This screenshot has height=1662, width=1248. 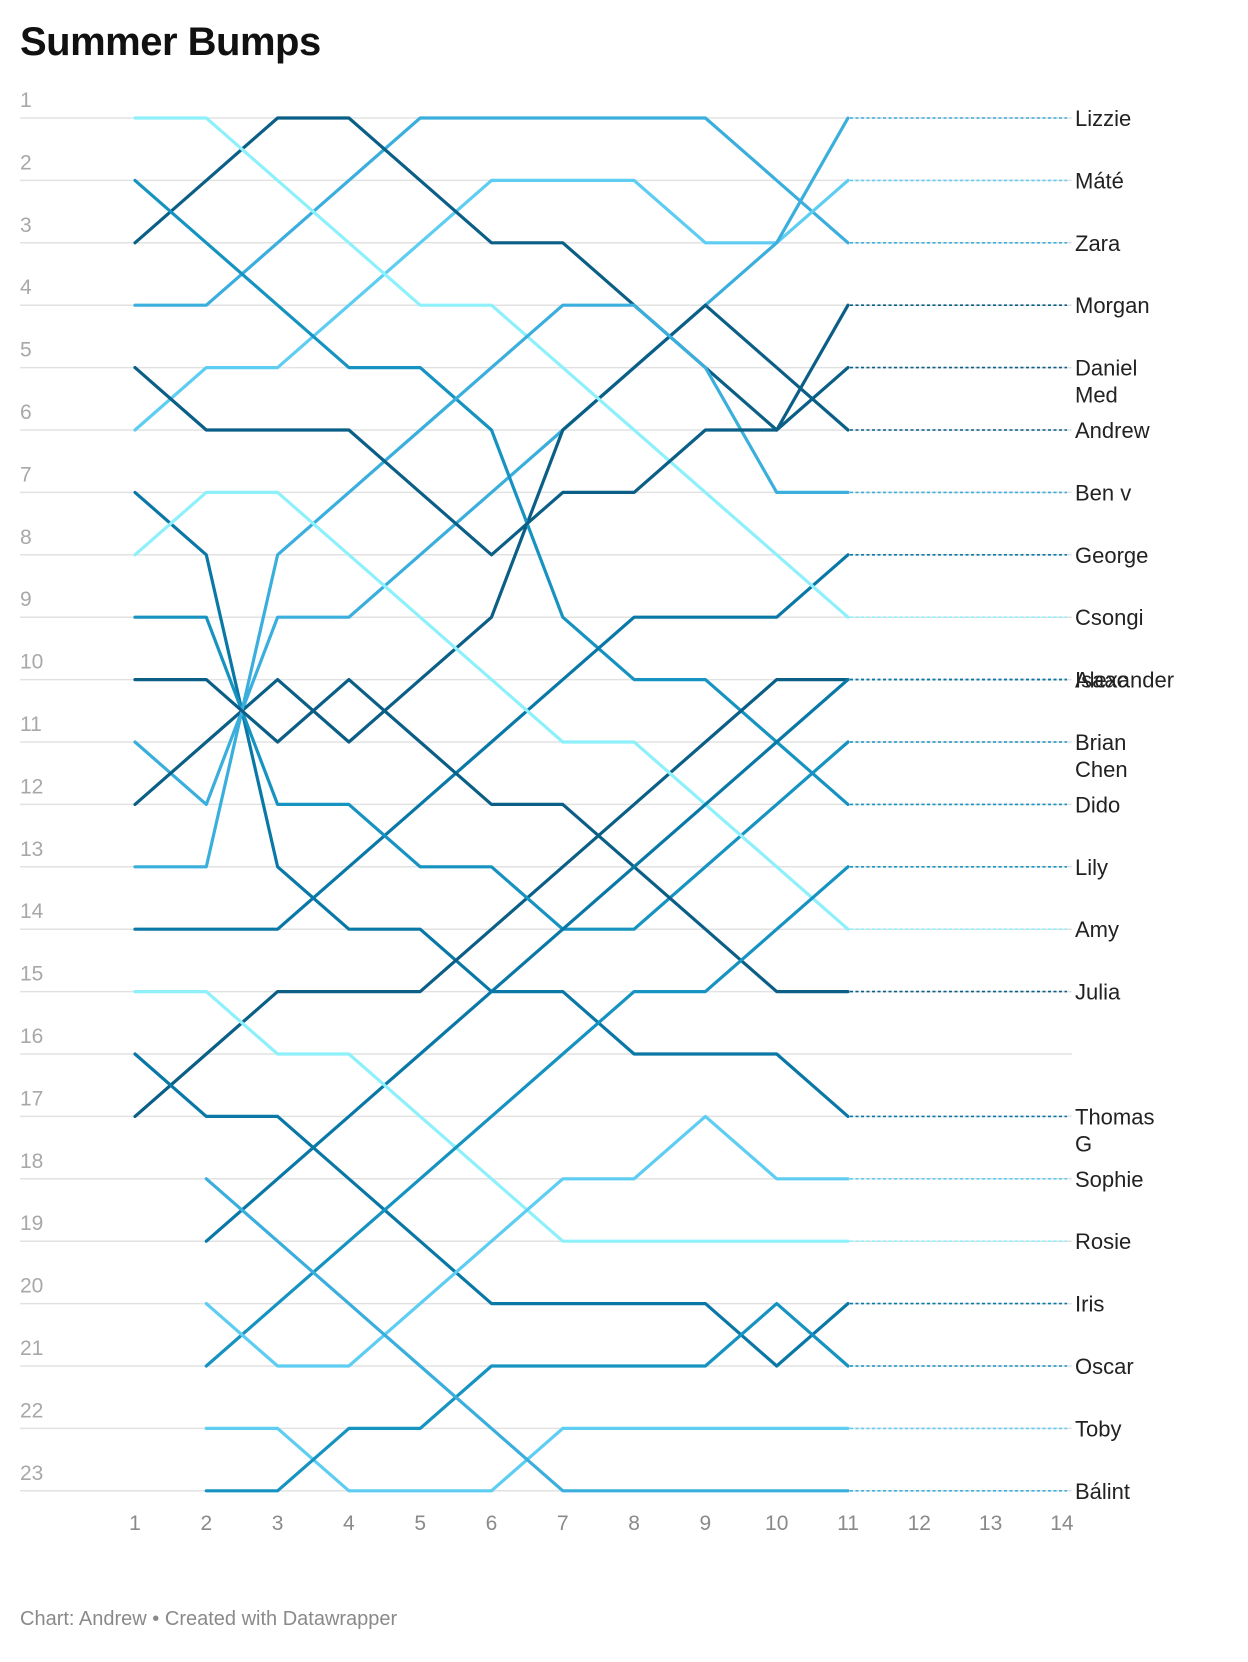 I want to click on series-label-line: Toby, so click(x=1098, y=1428).